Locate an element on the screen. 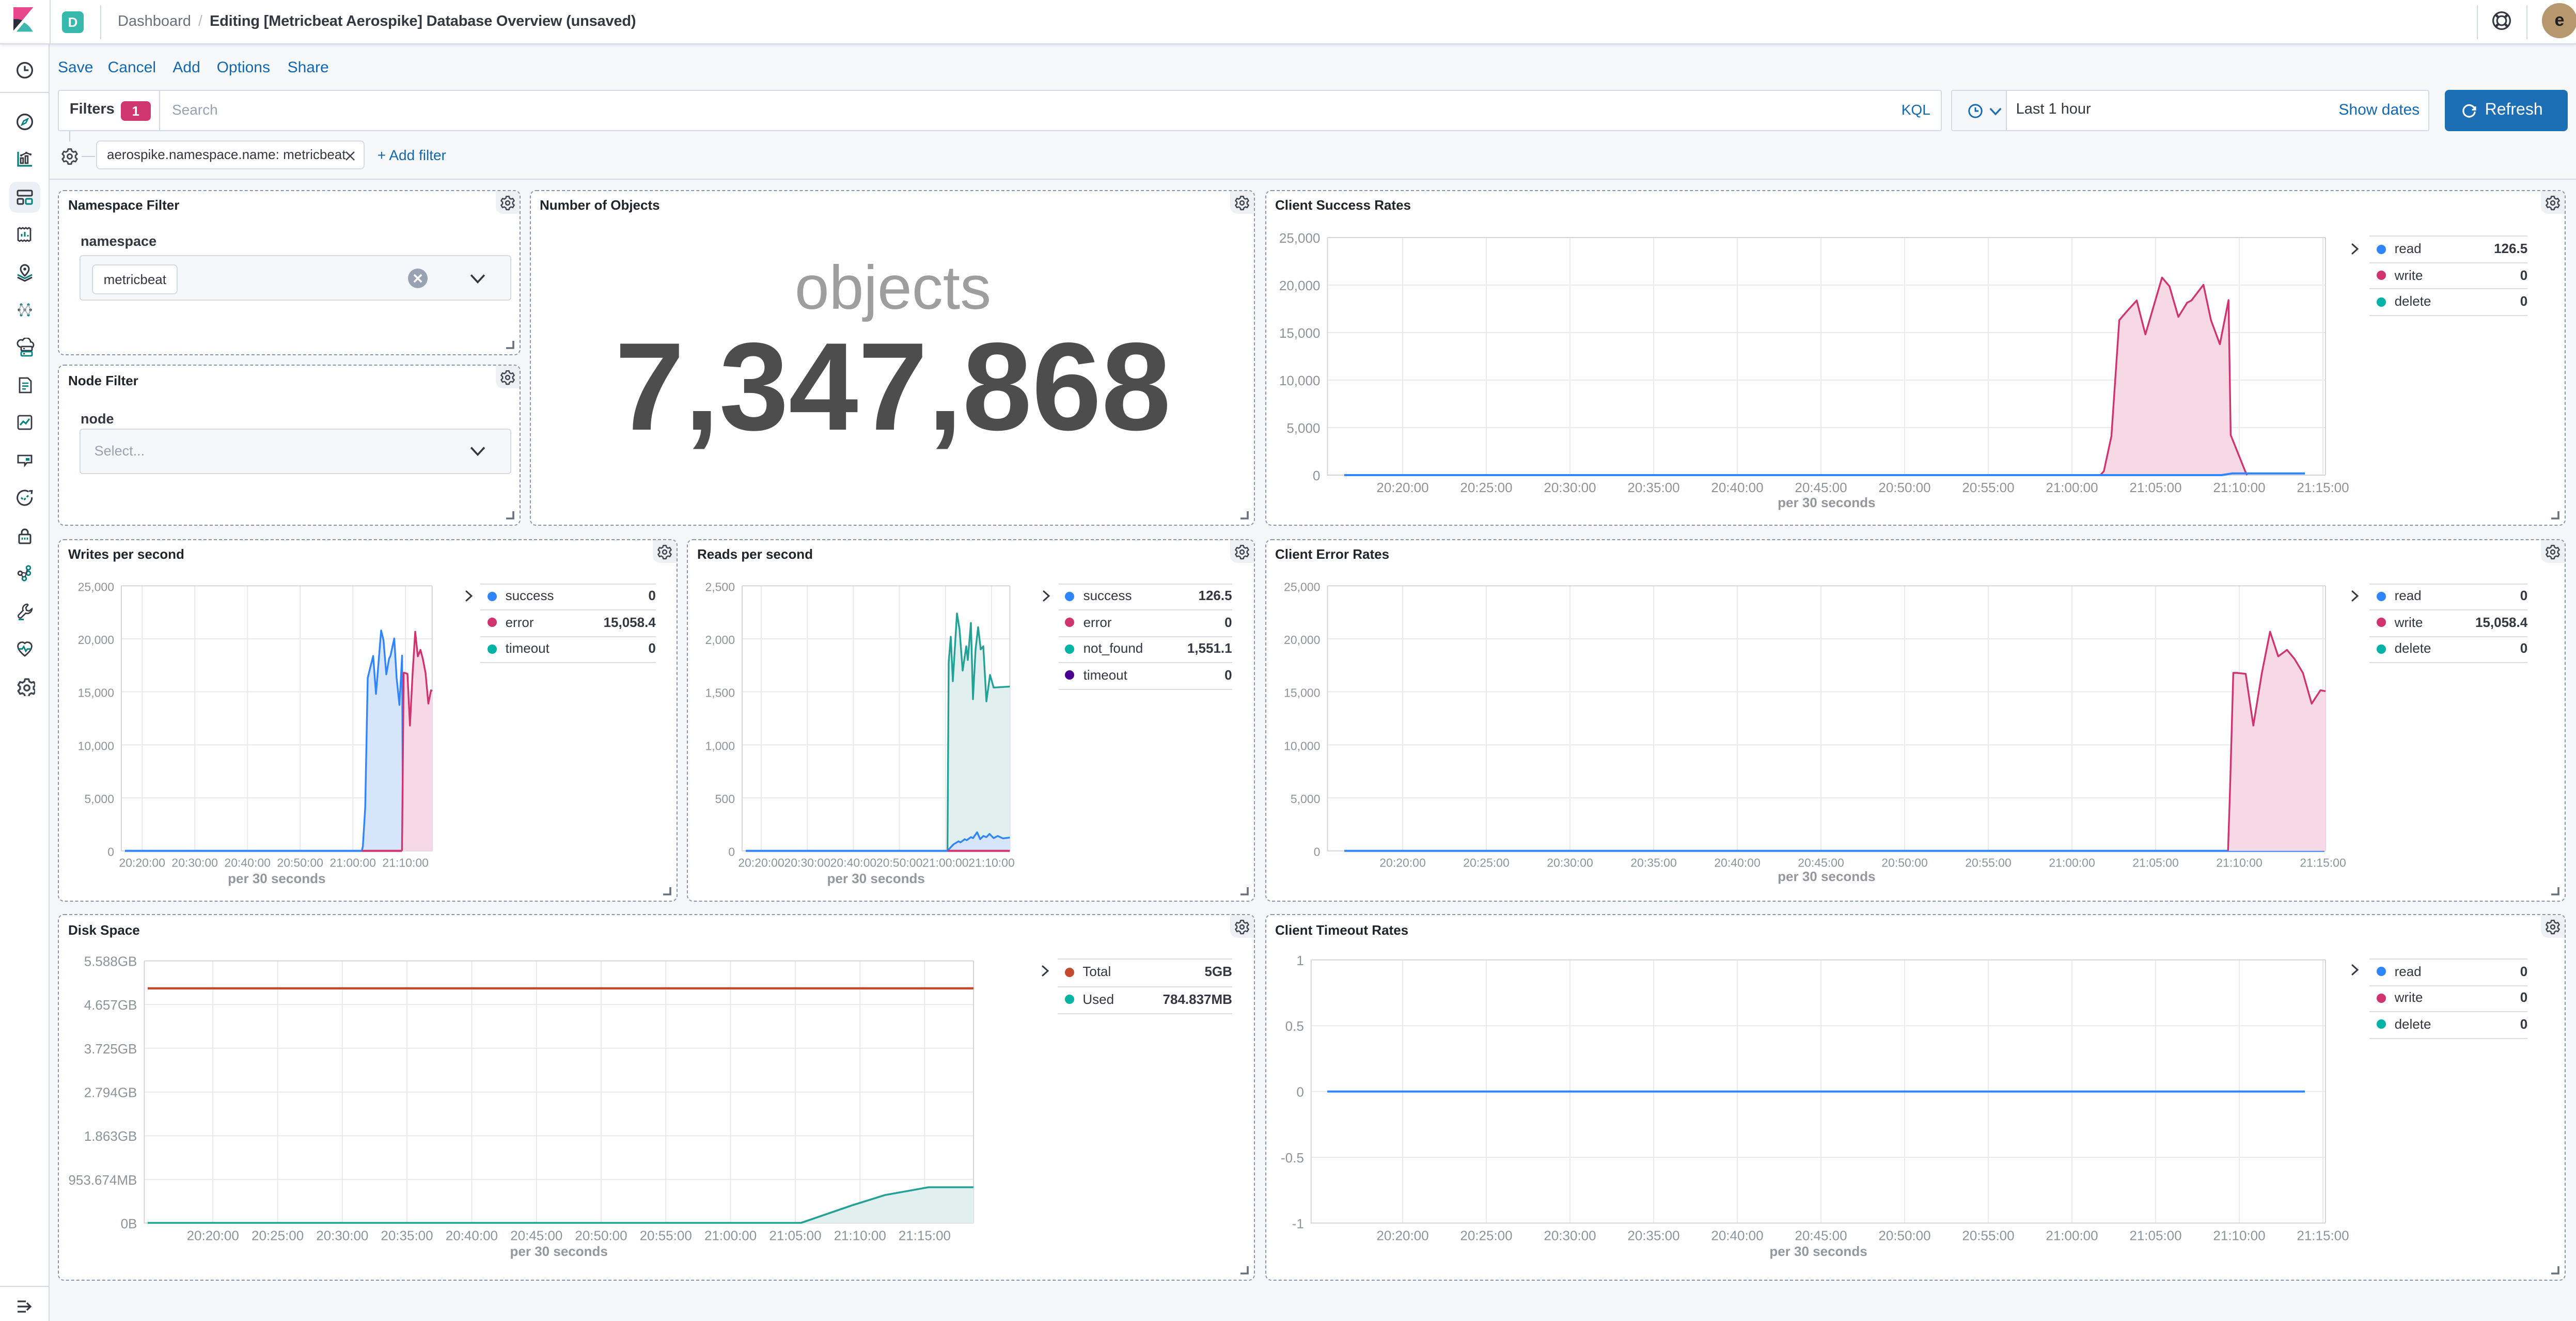 The width and height of the screenshot is (2576, 1321). svg-text: -0.5 is located at coordinates (1292, 1158).